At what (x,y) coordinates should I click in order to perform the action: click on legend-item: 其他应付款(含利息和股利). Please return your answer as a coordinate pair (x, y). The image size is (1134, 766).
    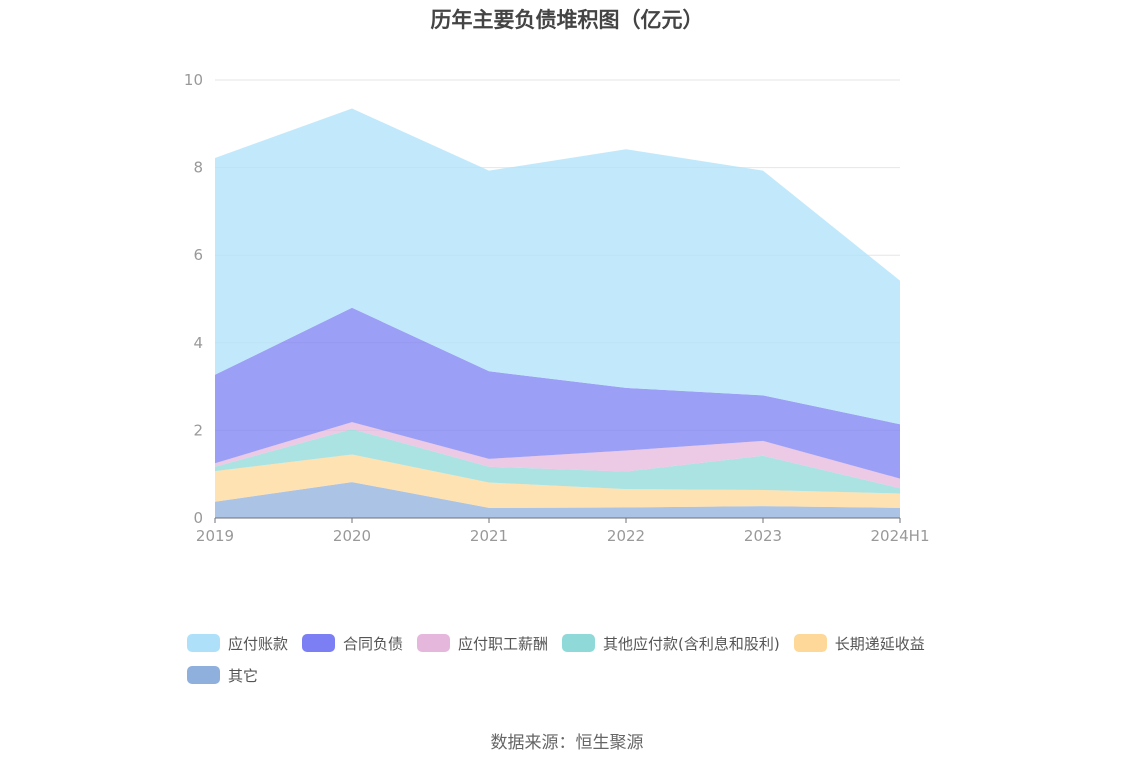
    Looking at the image, I should click on (671, 643).